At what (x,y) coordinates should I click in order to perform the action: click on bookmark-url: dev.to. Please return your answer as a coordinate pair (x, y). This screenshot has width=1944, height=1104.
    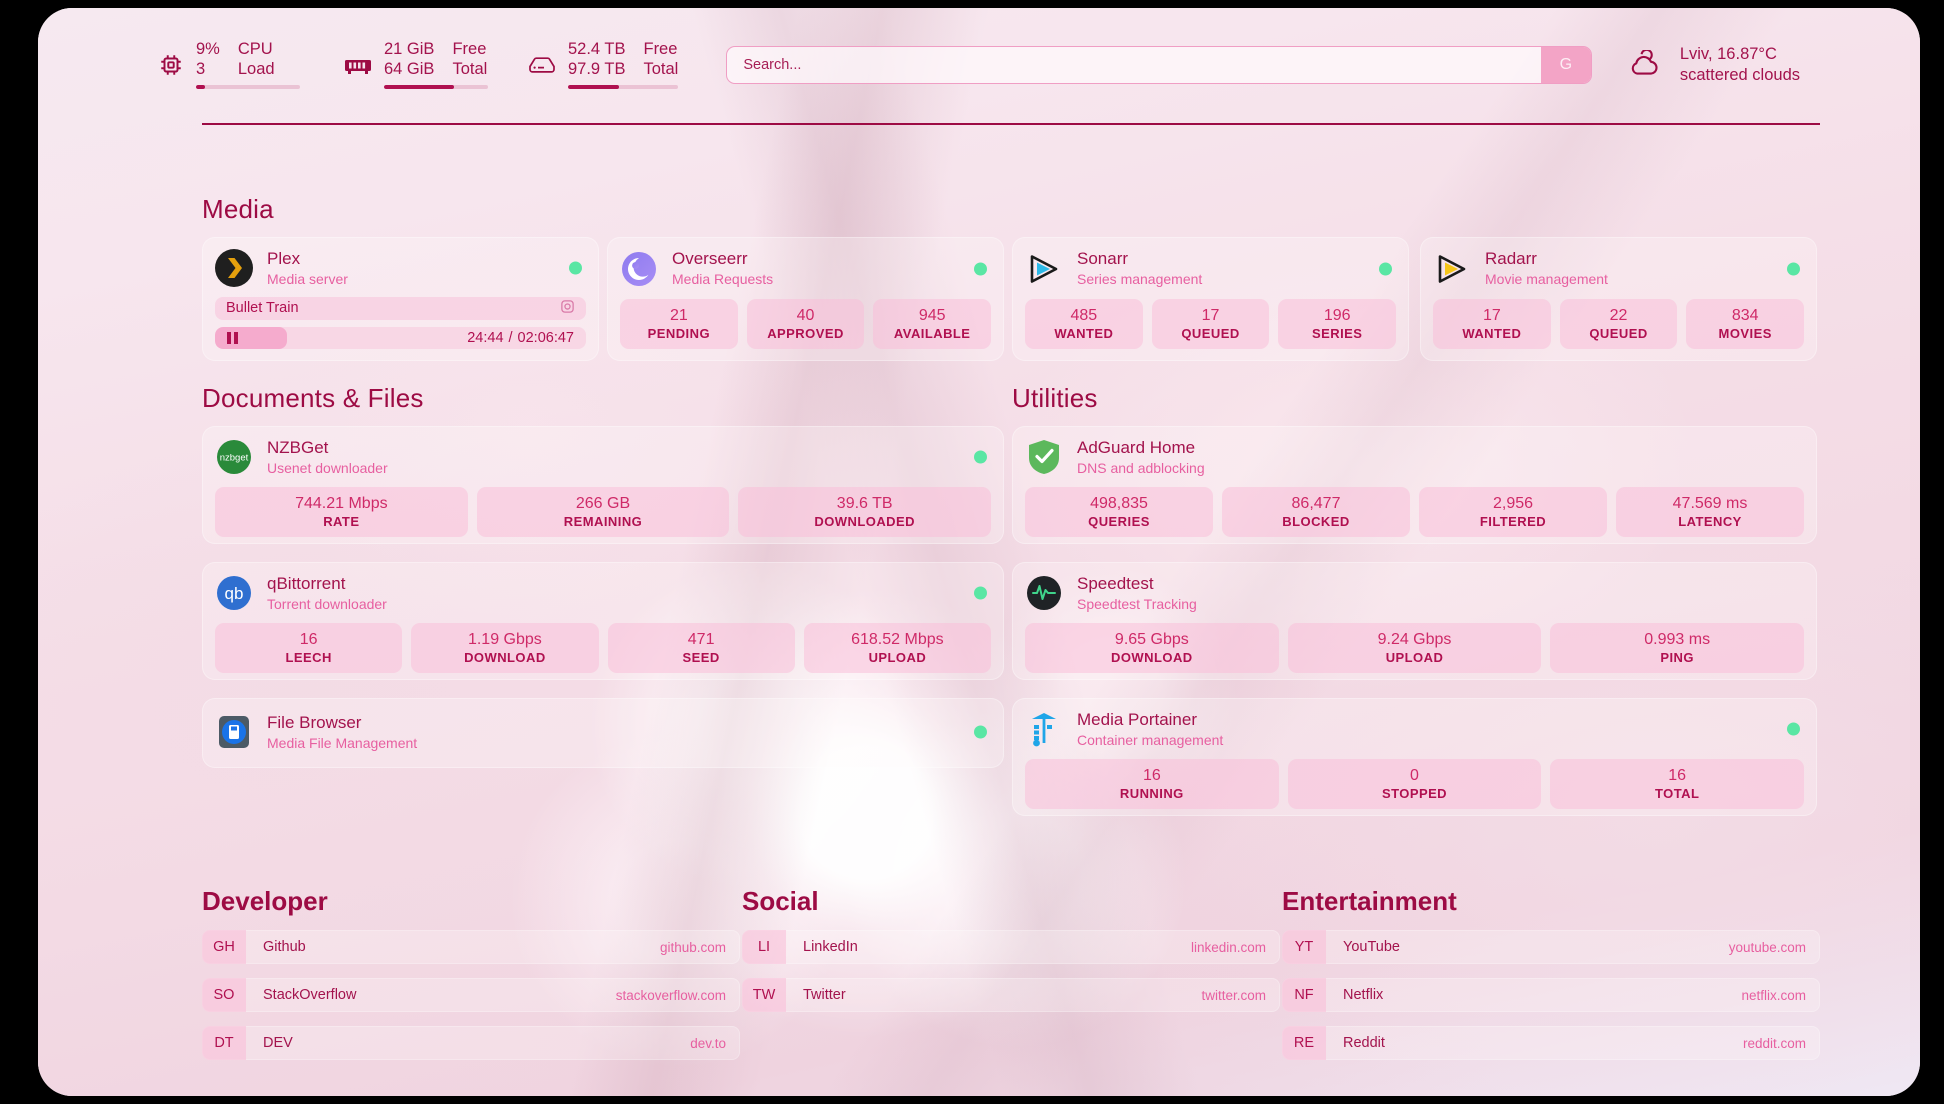
    Looking at the image, I should click on (708, 1043).